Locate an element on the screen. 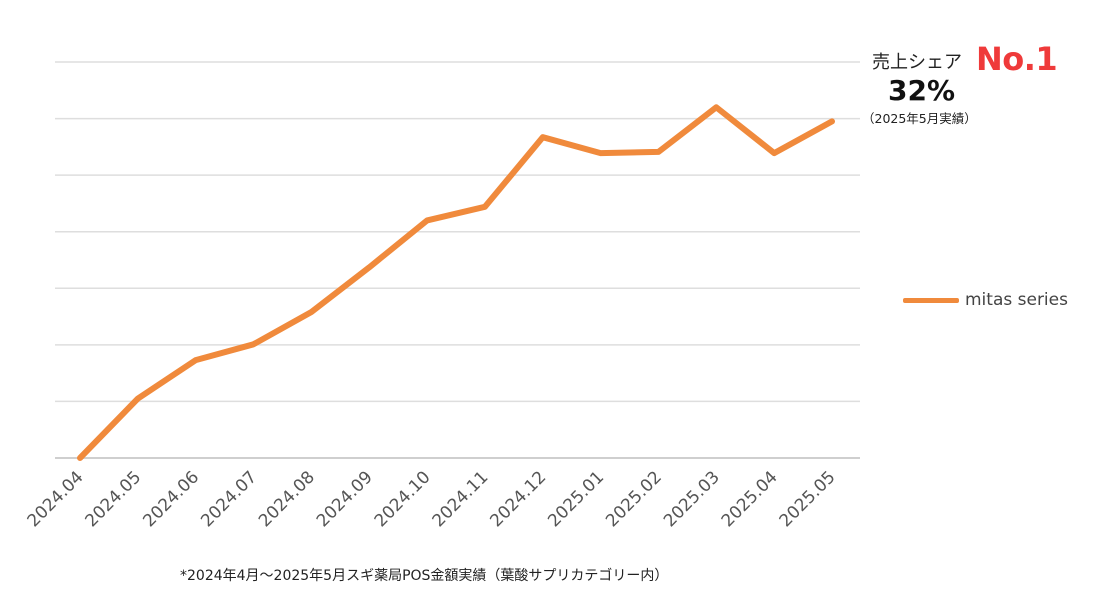  legend-label: mitas series is located at coordinates (1016, 300).